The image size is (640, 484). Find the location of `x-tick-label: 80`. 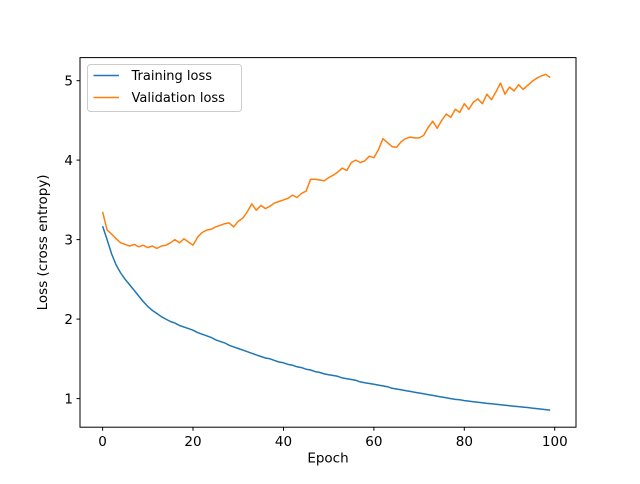

x-tick-label: 80 is located at coordinates (464, 442).